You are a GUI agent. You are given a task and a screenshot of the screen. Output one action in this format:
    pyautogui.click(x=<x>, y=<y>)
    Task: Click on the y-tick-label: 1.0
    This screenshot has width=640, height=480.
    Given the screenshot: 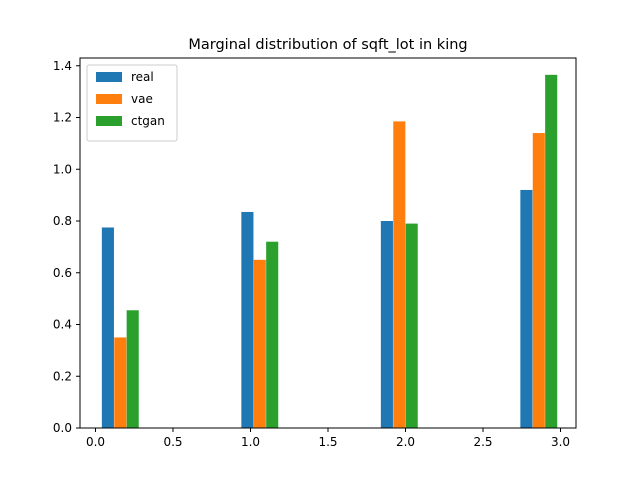 What is the action you would take?
    pyautogui.click(x=62, y=169)
    